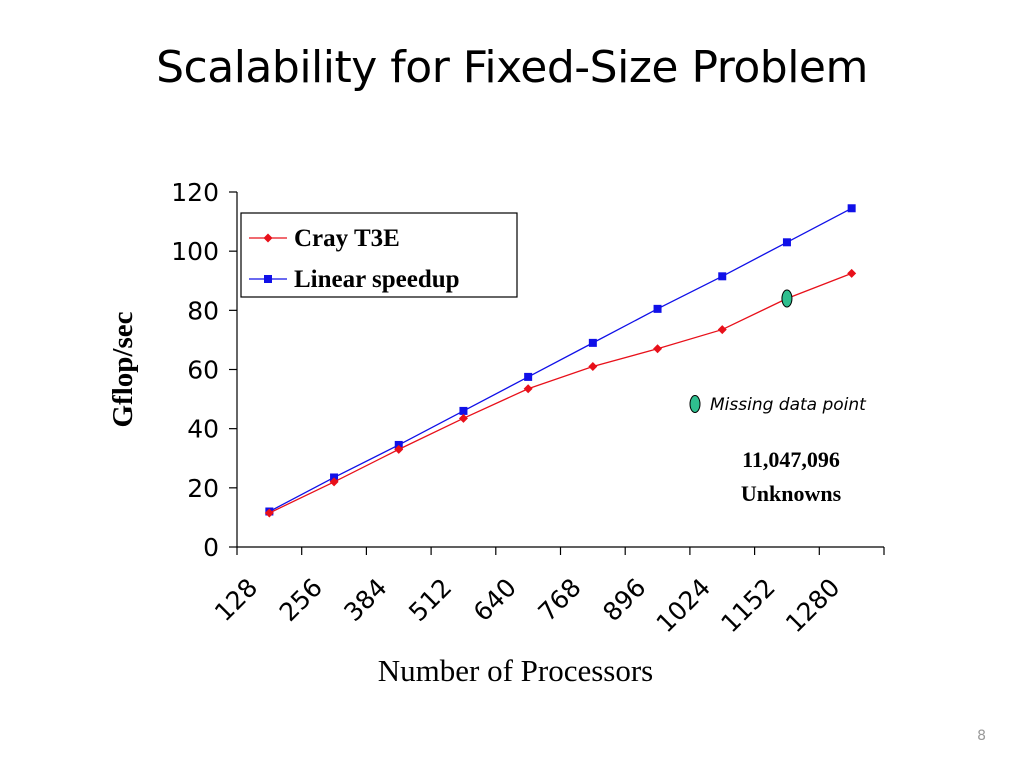 This screenshot has width=1024, height=768. I want to click on y-tick-label: 60, so click(203, 370).